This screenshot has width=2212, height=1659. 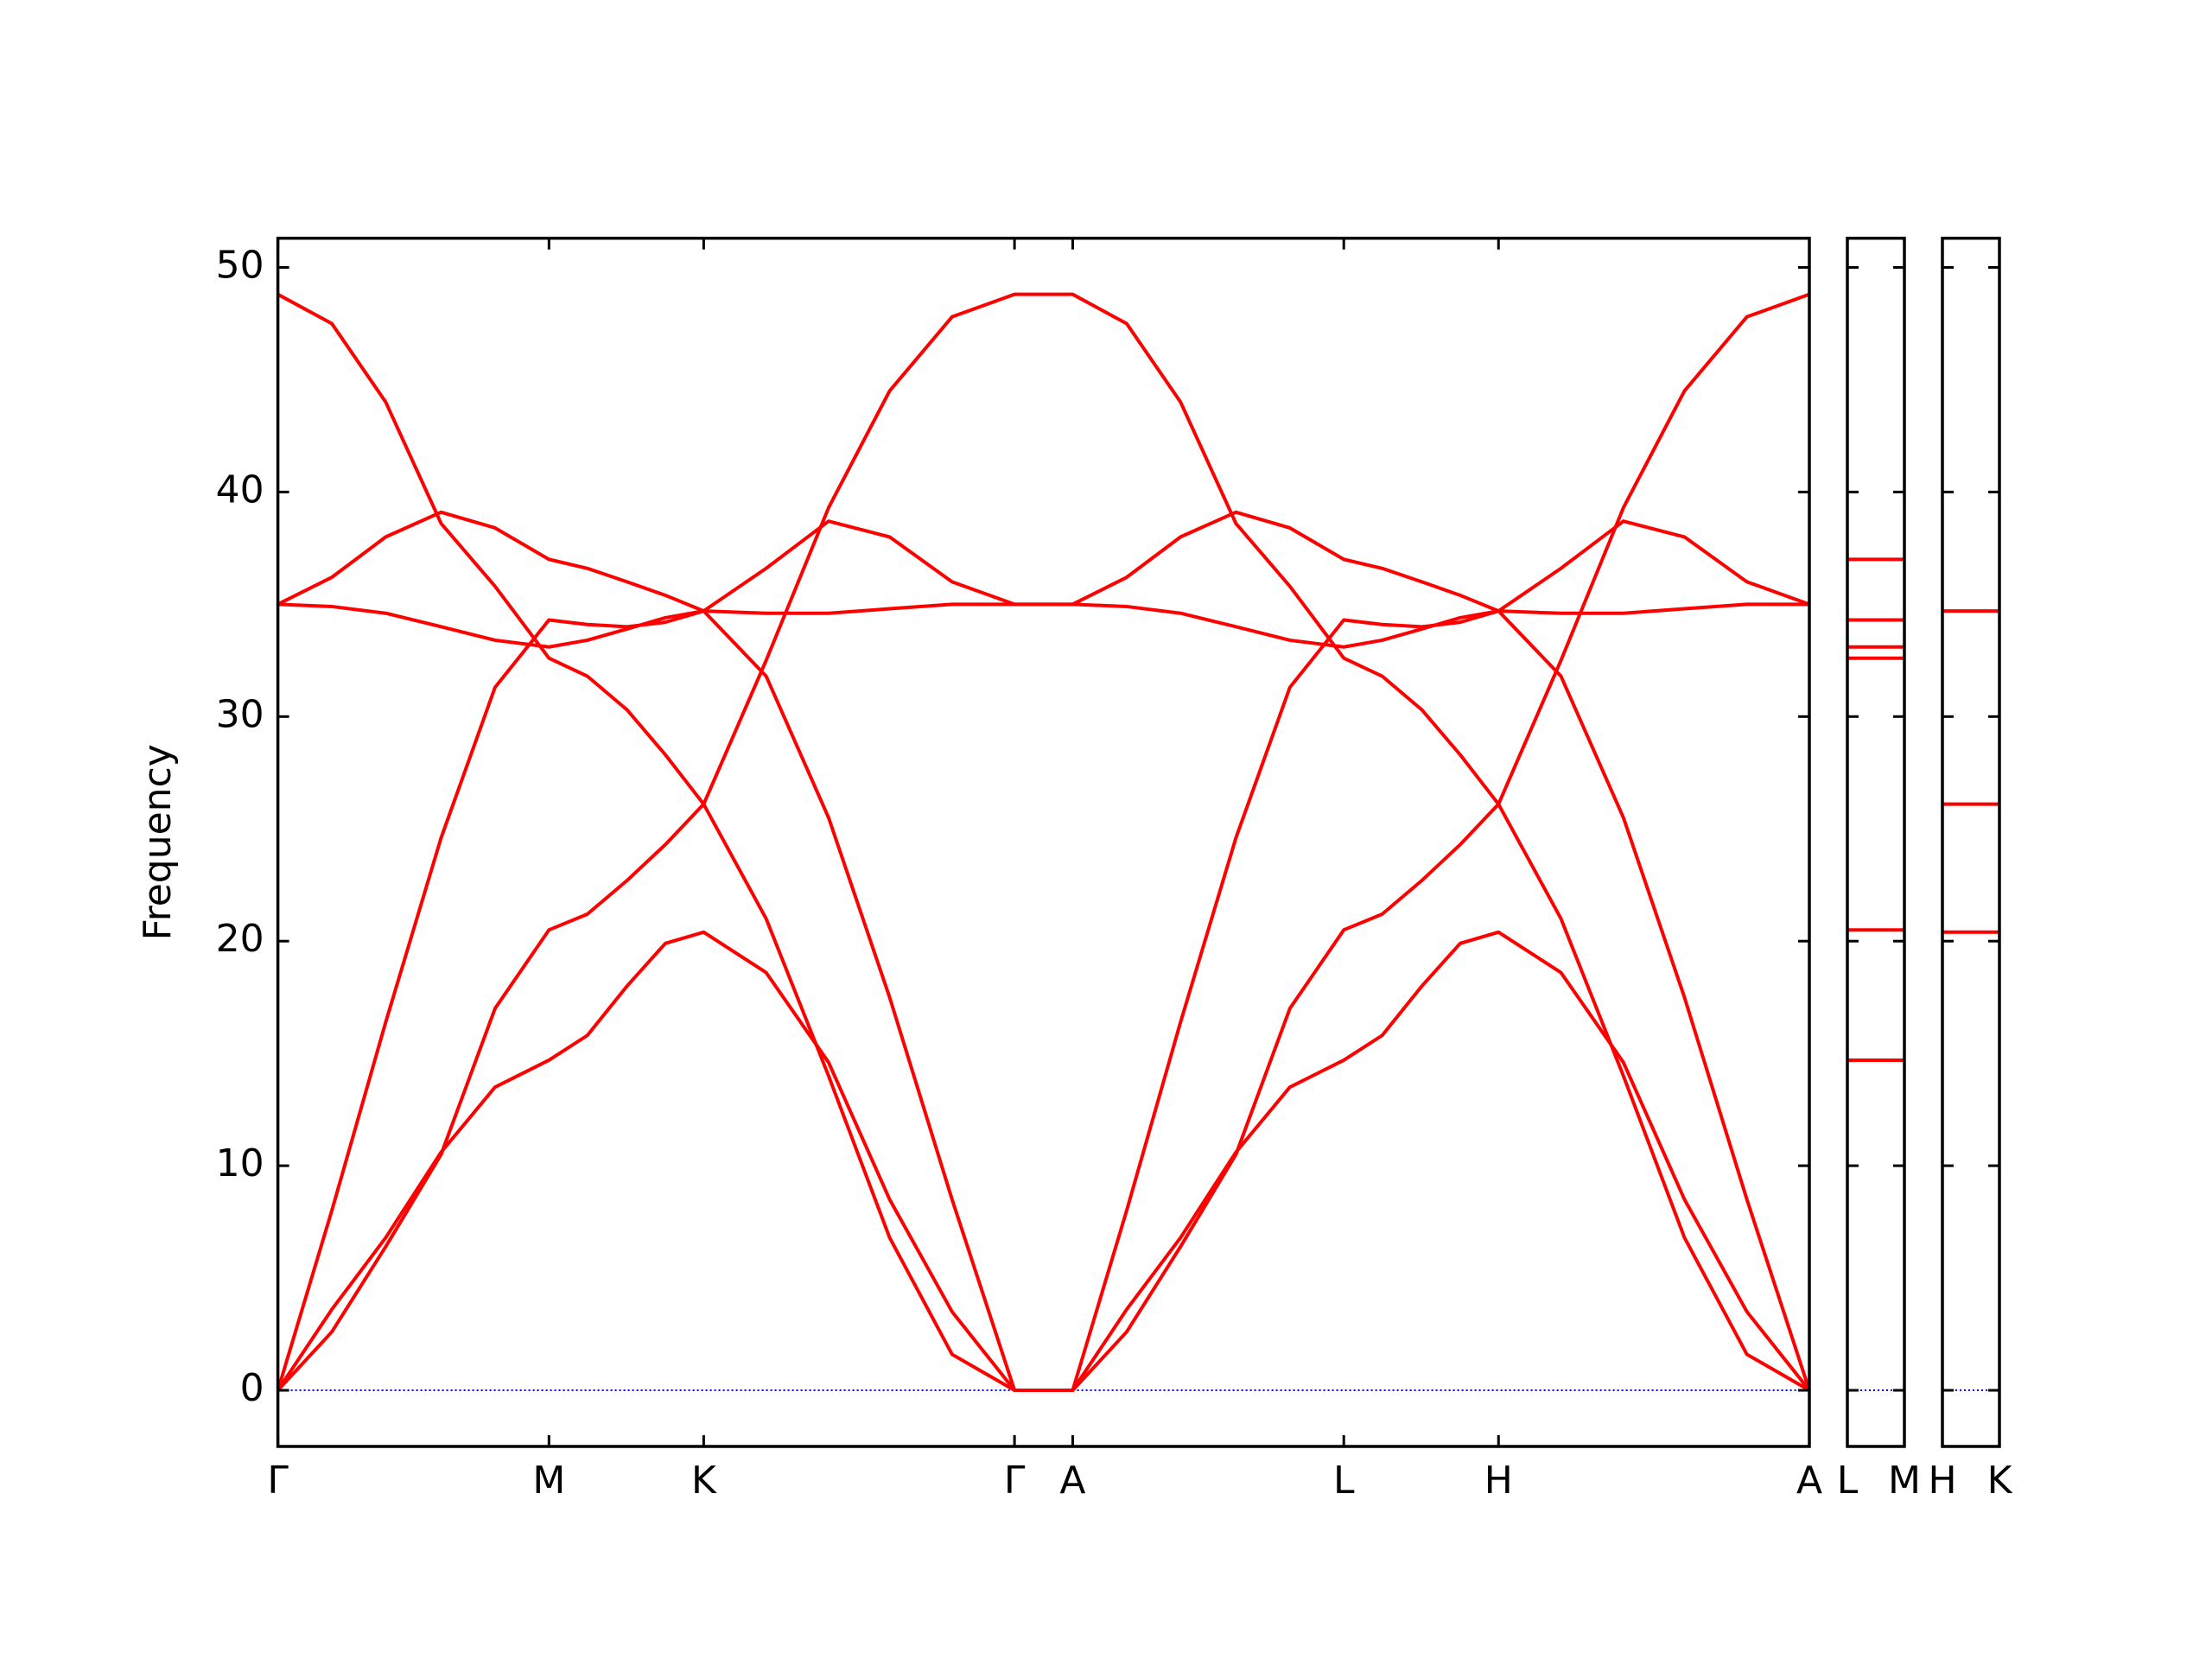 What do you see at coordinates (240, 489) in the screenshot?
I see `y-tick-label: 40` at bounding box center [240, 489].